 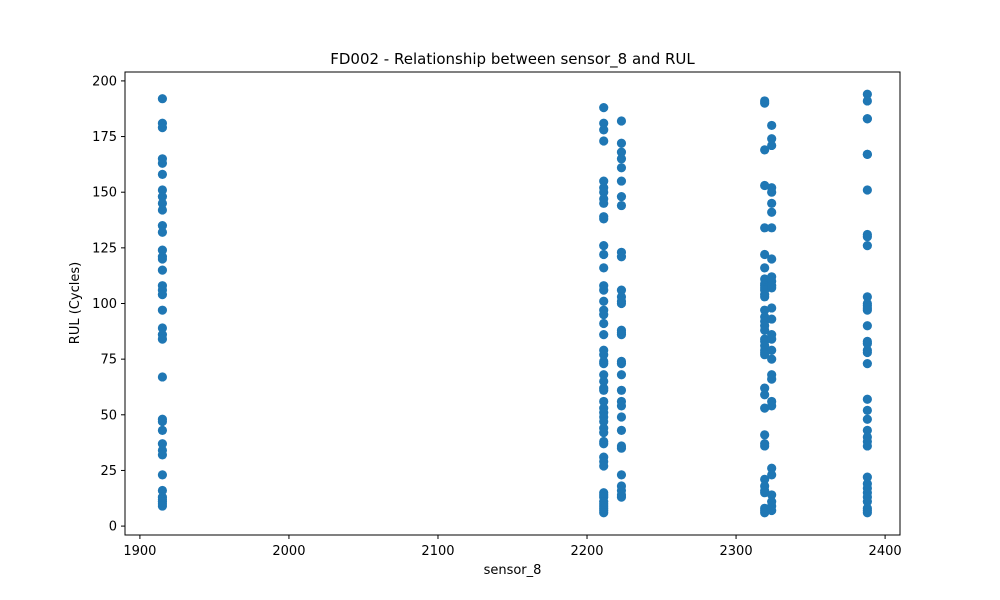 I want to click on y-tick-label: 50, so click(x=108, y=415).